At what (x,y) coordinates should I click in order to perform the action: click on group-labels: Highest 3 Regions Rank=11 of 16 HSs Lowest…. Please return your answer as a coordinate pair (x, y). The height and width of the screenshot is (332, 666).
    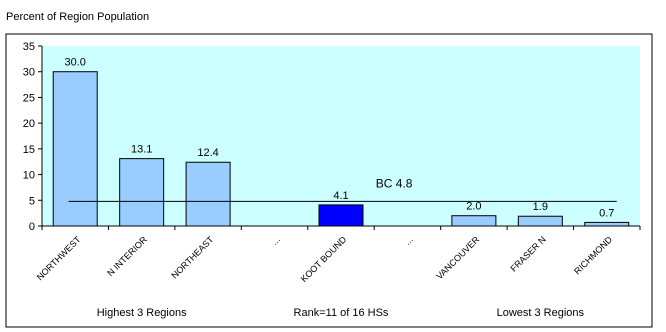
    Looking at the image, I should click on (341, 313).